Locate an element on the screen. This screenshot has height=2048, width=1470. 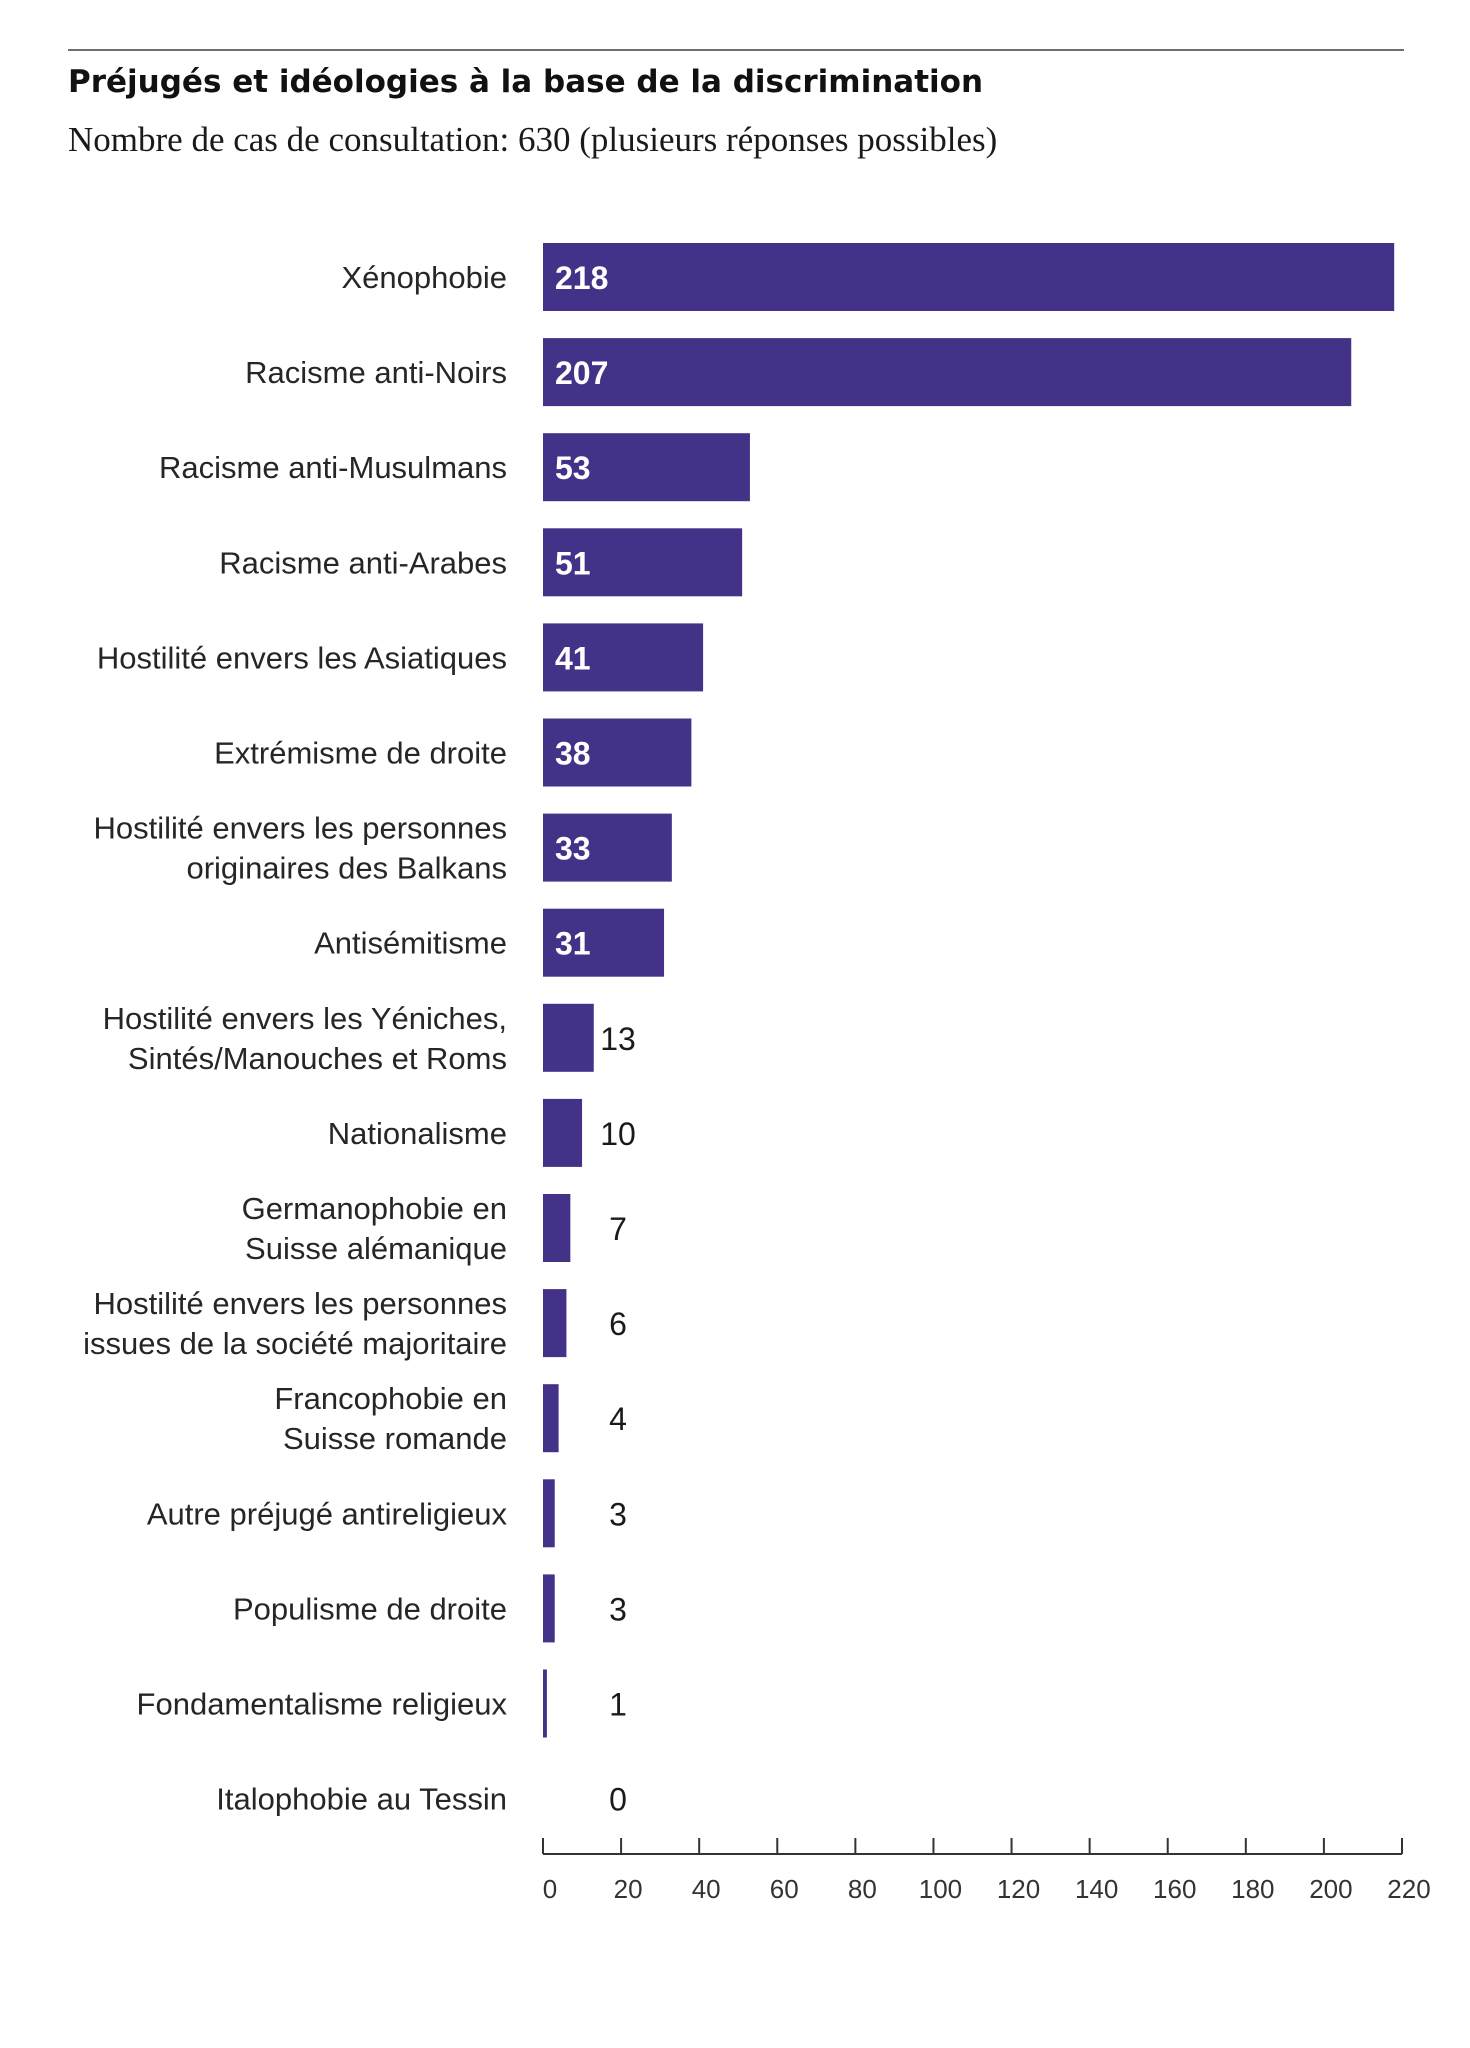
x-tick-label: 140 is located at coordinates (1096, 1889).